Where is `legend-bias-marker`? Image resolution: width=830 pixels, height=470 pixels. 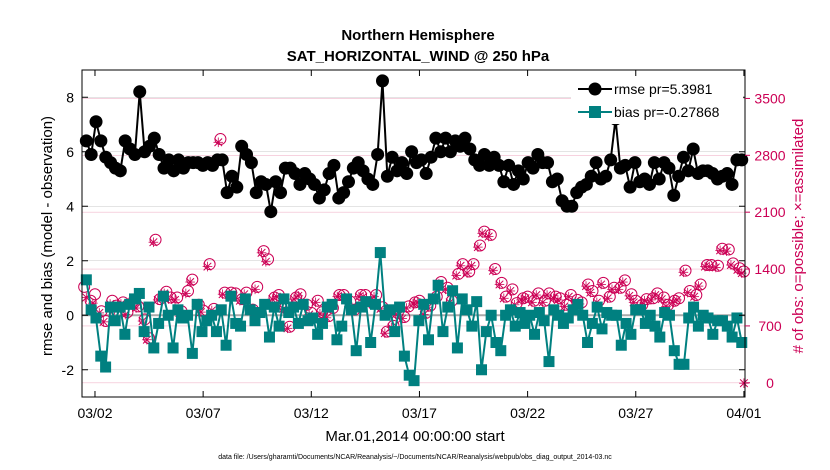
legend-bias-marker is located at coordinates (595, 112).